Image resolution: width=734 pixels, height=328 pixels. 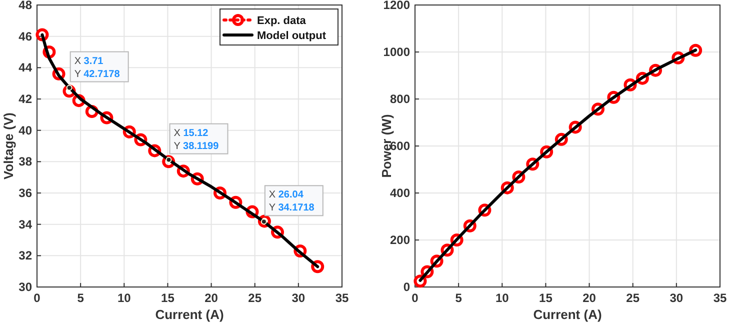 What do you see at coordinates (25, 224) in the screenshot?
I see `y-tick-label: 34` at bounding box center [25, 224].